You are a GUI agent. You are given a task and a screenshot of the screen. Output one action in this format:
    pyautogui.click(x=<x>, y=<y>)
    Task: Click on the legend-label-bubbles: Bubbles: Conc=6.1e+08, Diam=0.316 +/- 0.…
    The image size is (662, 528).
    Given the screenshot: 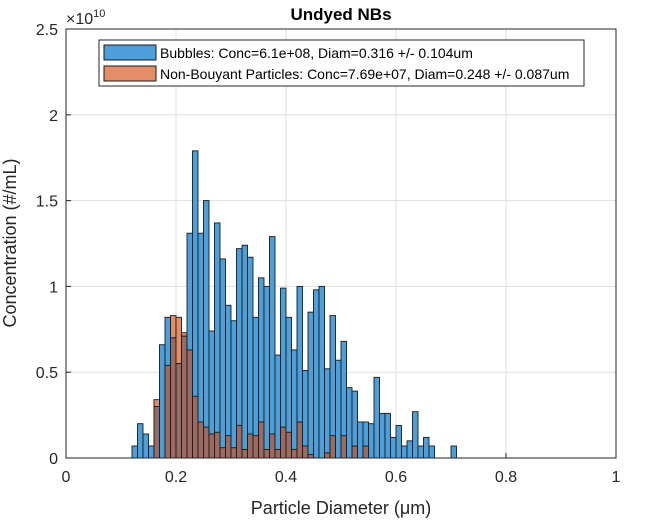 What is the action you would take?
    pyautogui.click(x=316, y=53)
    